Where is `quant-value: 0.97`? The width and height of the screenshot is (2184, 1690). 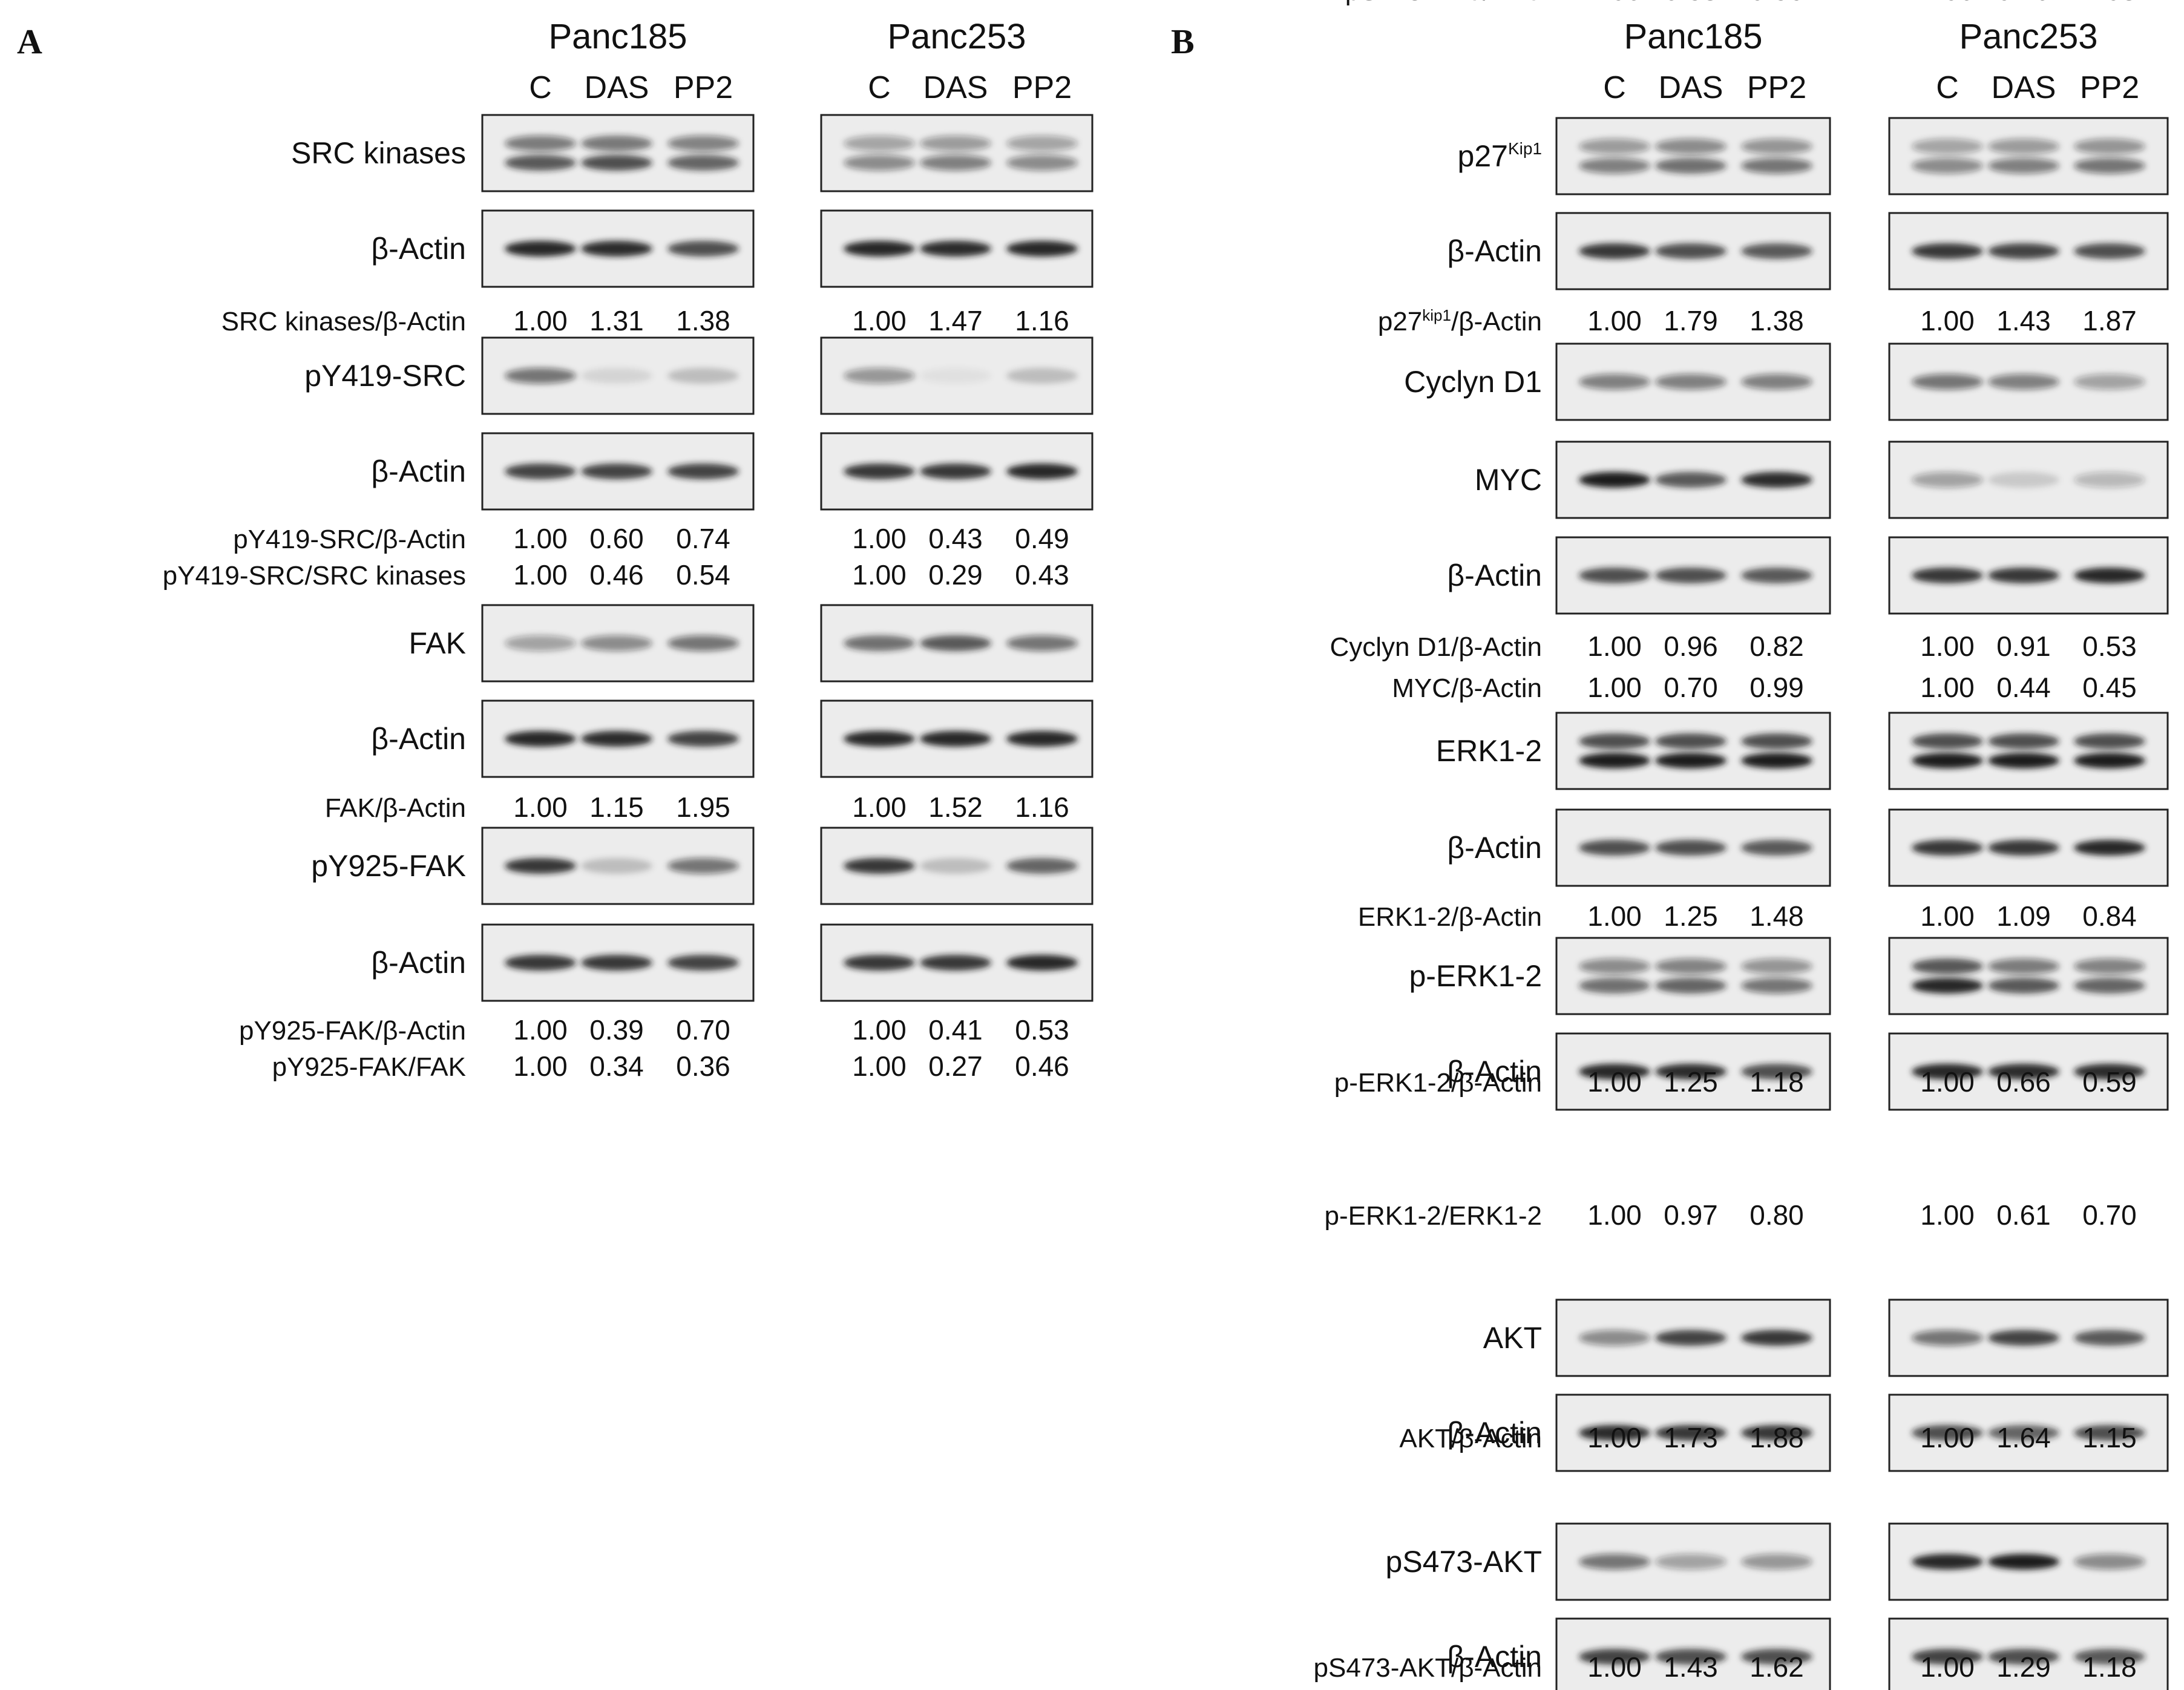
quant-value: 0.97 is located at coordinates (1691, 1215).